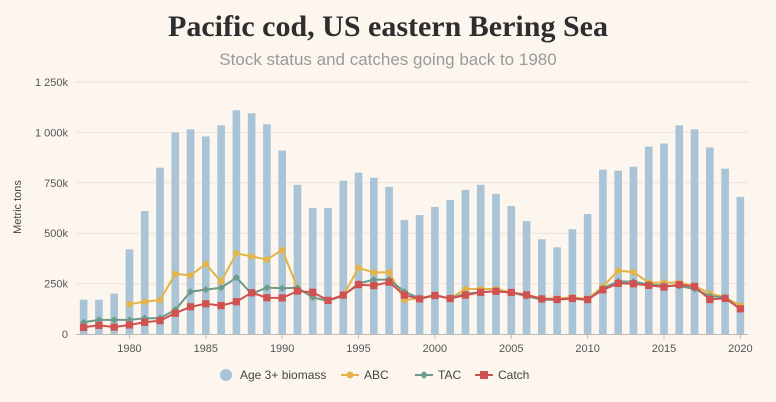  Describe the element at coordinates (129, 291) in the screenshot. I see `bar-1980` at that location.